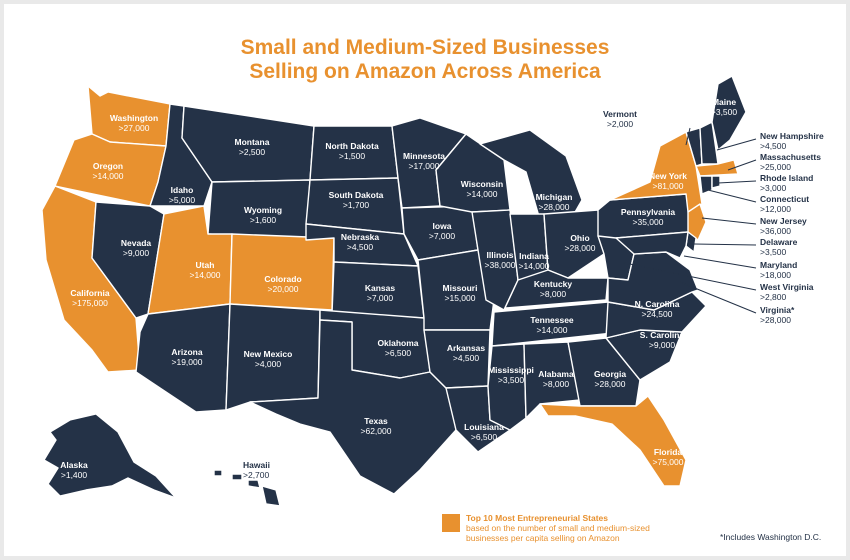 The width and height of the screenshot is (850, 560). Describe the element at coordinates (360, 247) in the screenshot. I see `label-ne-value: >4,500` at that location.